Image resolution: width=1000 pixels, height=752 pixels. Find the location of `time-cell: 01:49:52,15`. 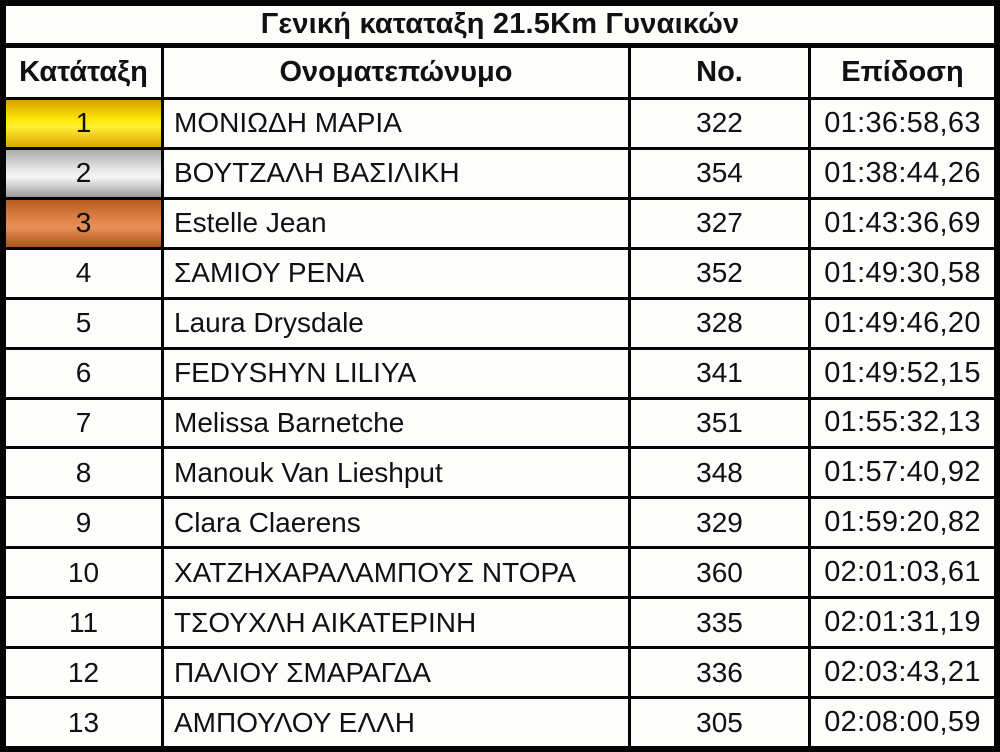

time-cell: 01:49:52,15 is located at coordinates (902, 372).